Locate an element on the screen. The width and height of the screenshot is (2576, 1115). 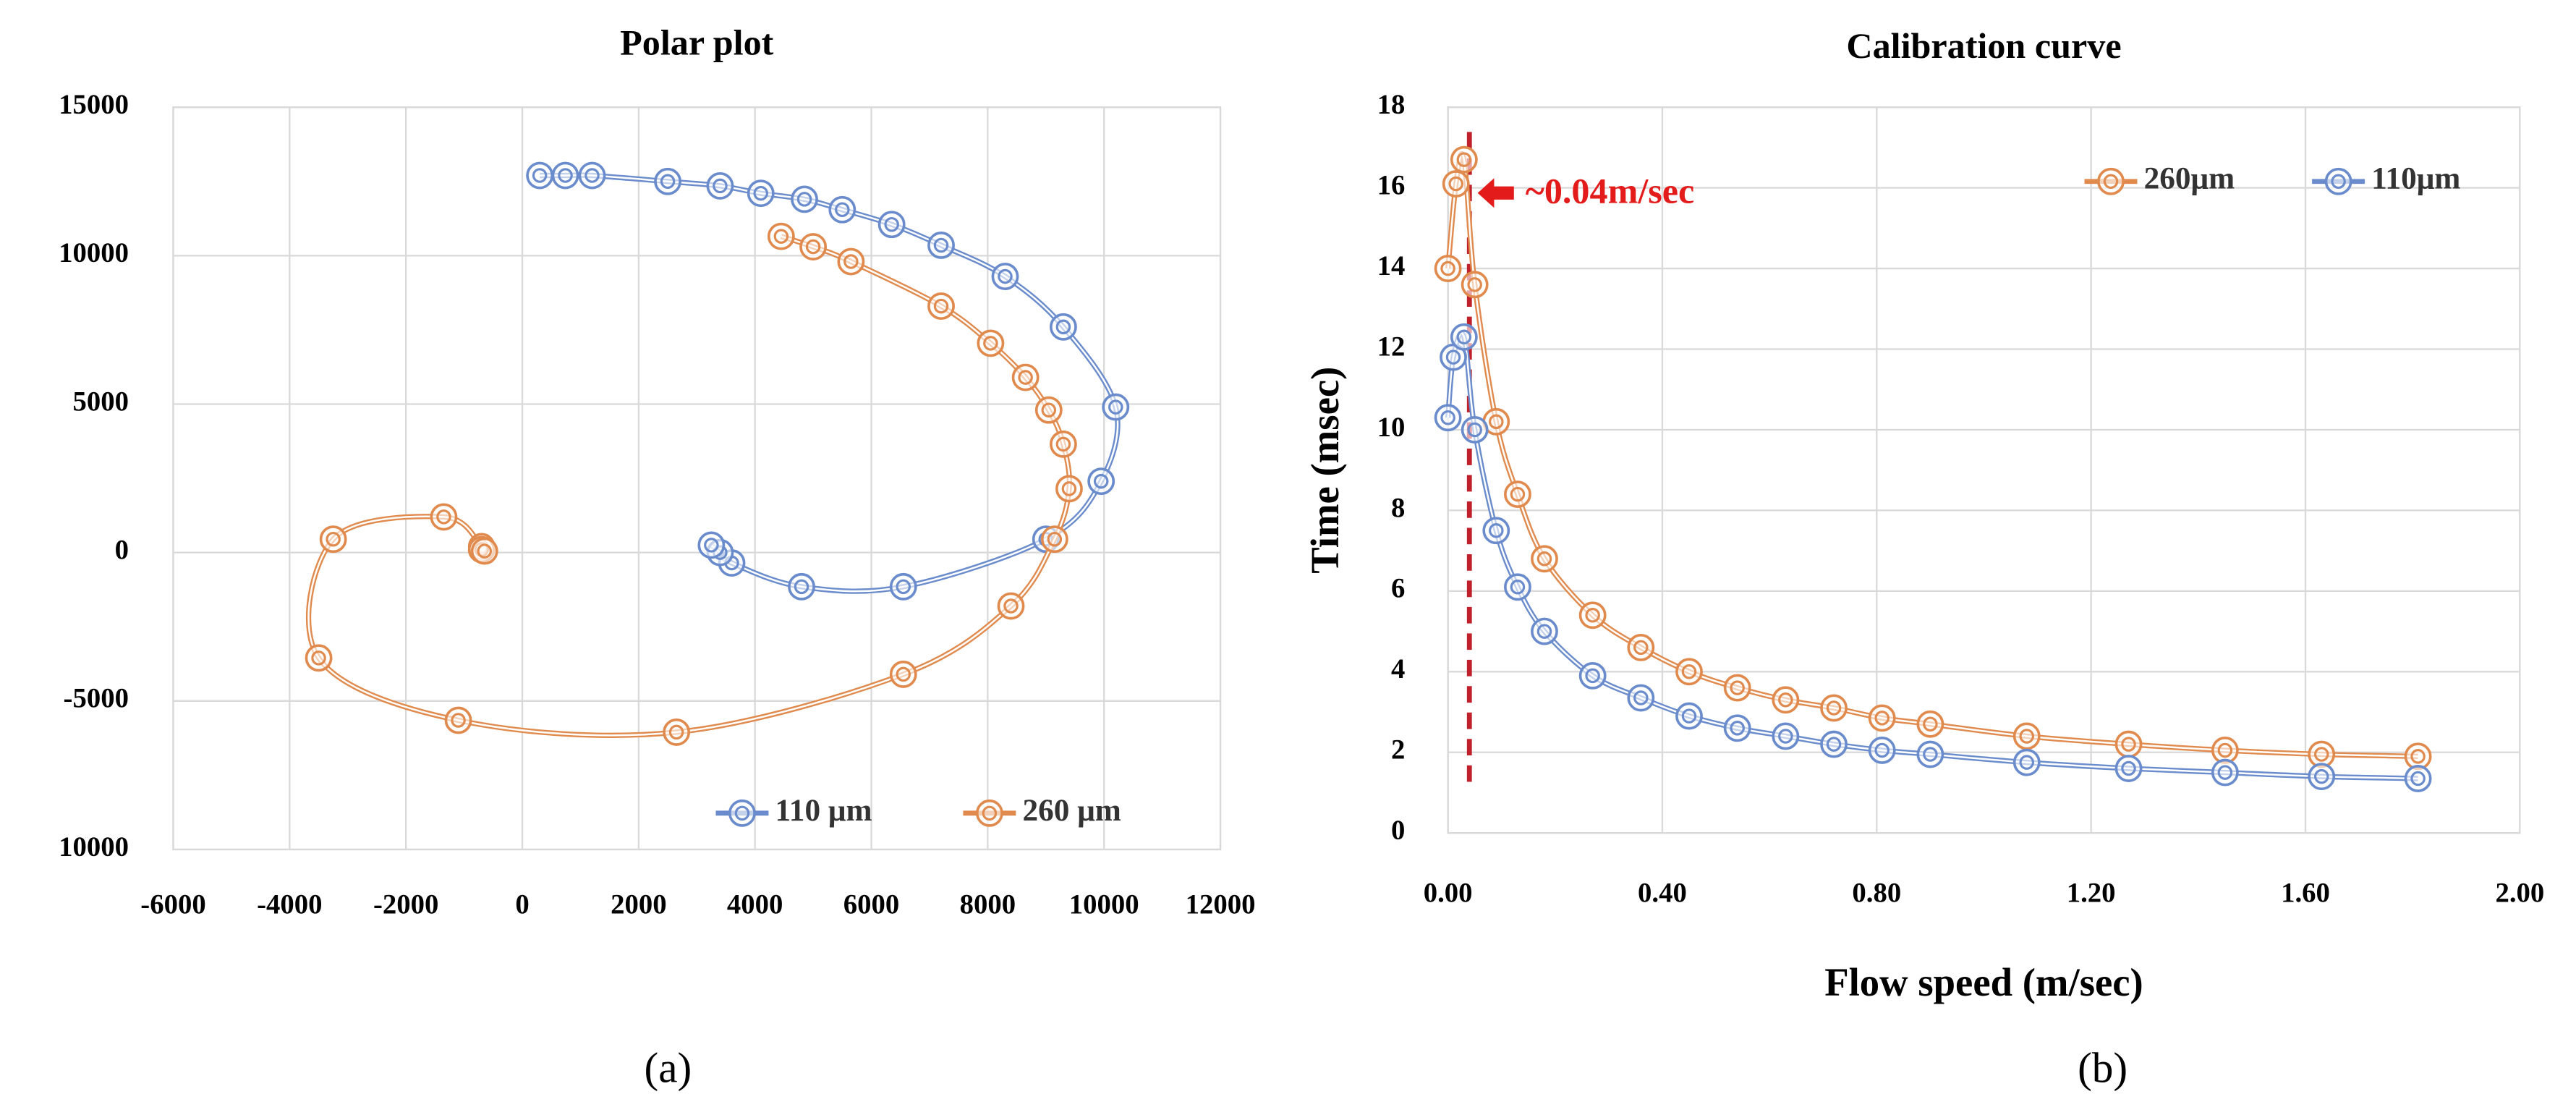
y-tick-label: 6 is located at coordinates (1398, 589).